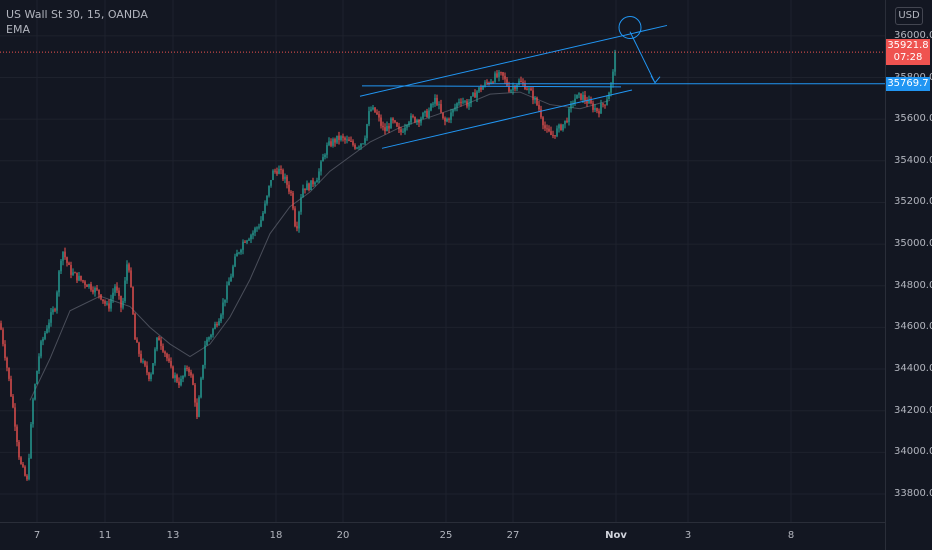 This screenshot has width=932, height=550. What do you see at coordinates (885, 275) in the screenshot?
I see `y-axis-border` at bounding box center [885, 275].